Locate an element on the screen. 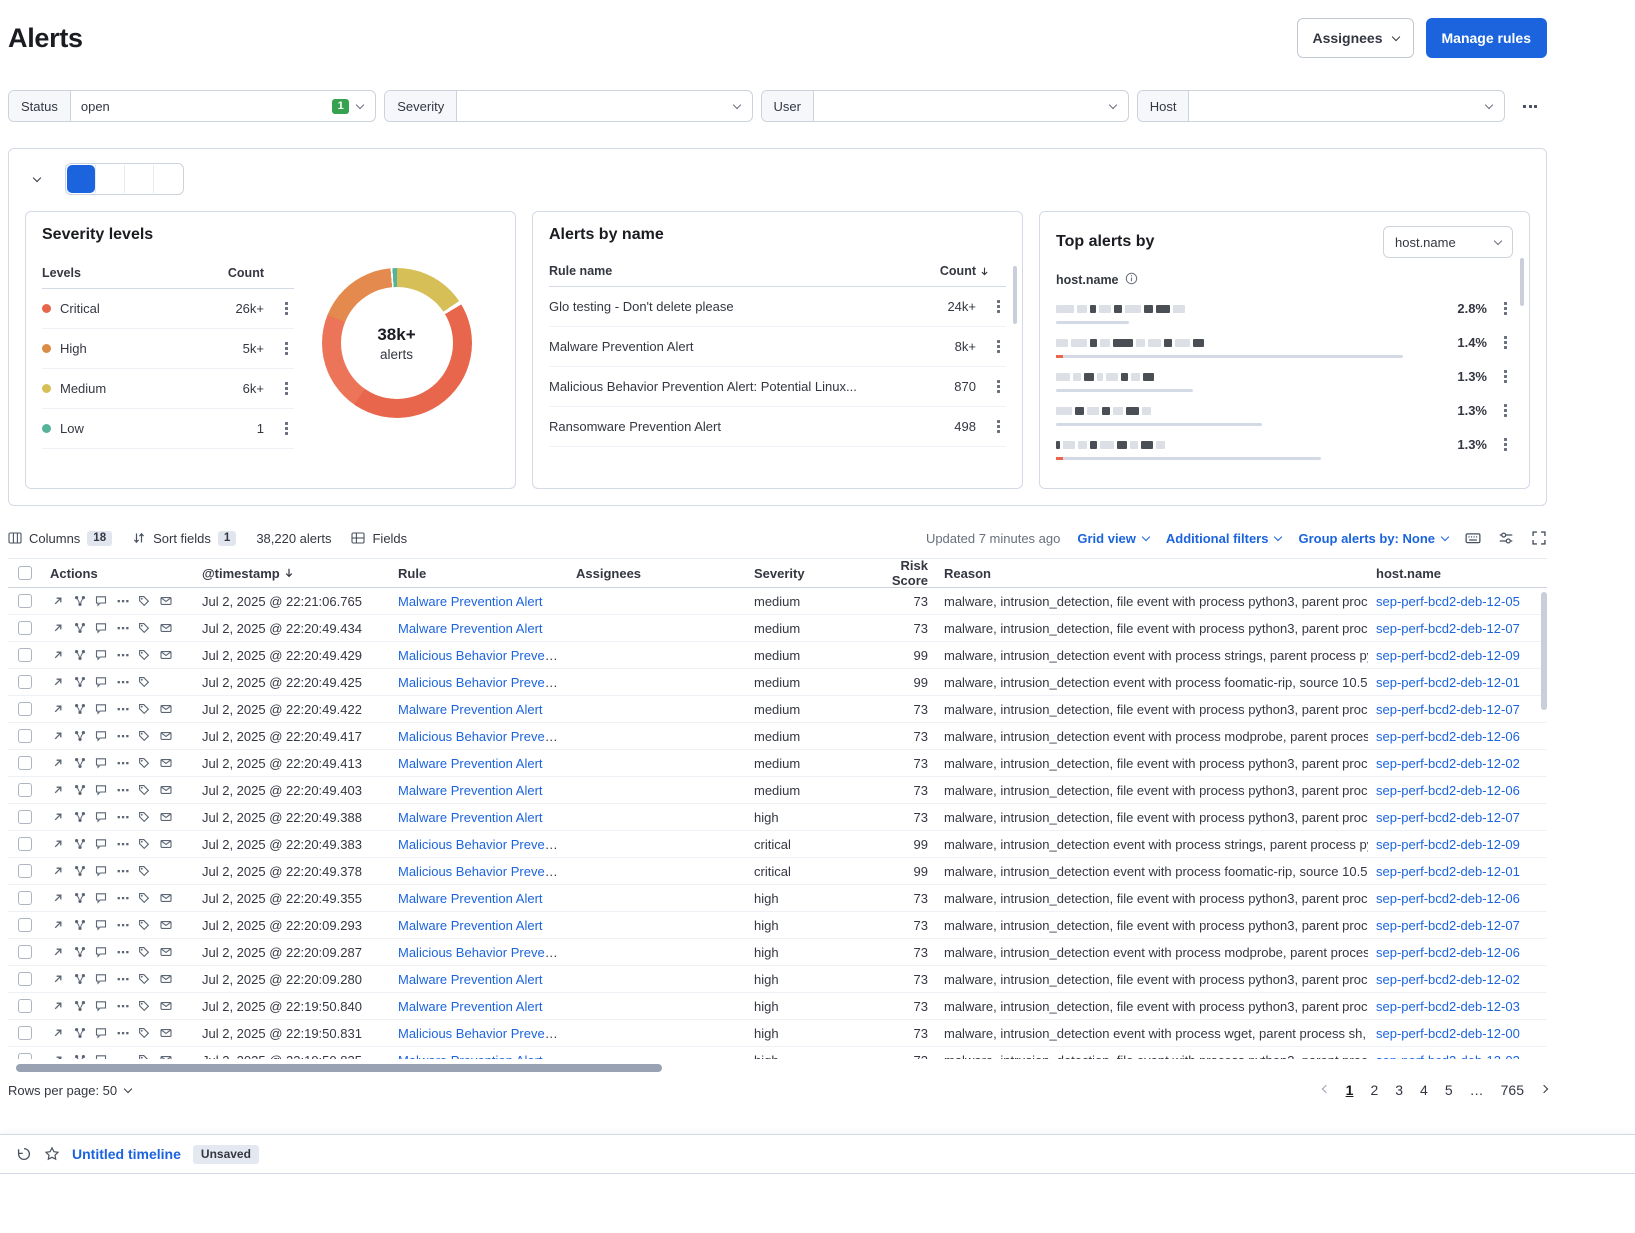 This screenshot has height=1233, width=1635. previous-page-icon is located at coordinates (1325, 1088).